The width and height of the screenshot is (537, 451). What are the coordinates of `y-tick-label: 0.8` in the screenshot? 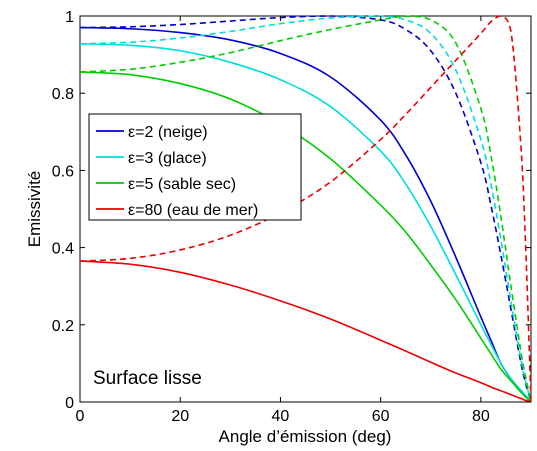 It's located at (63, 94).